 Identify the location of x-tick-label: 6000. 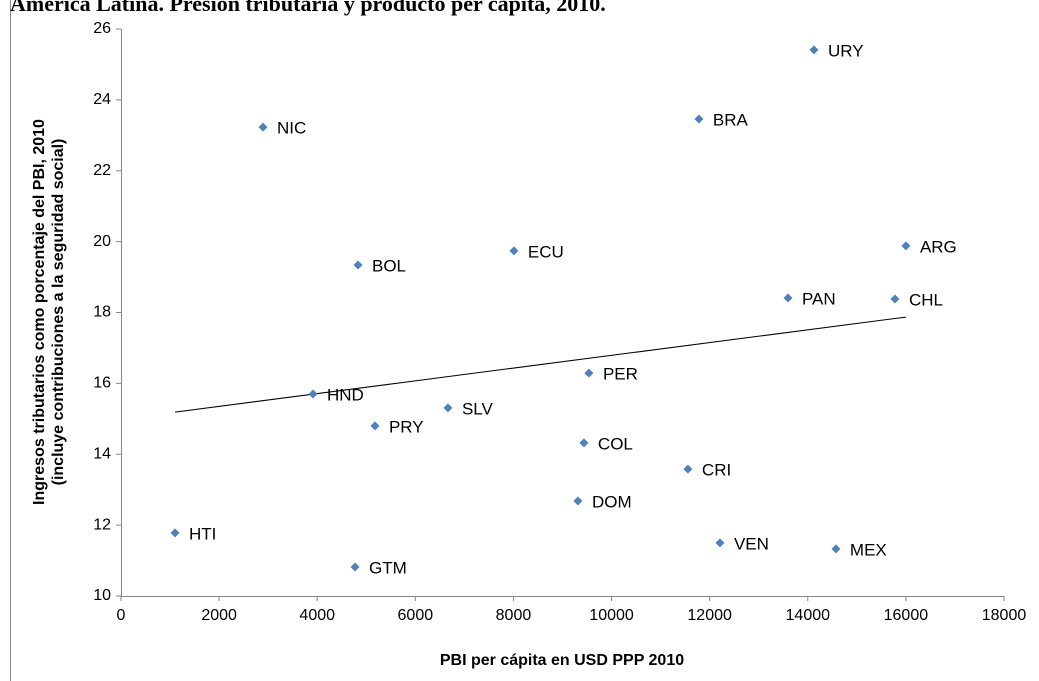
(416, 615).